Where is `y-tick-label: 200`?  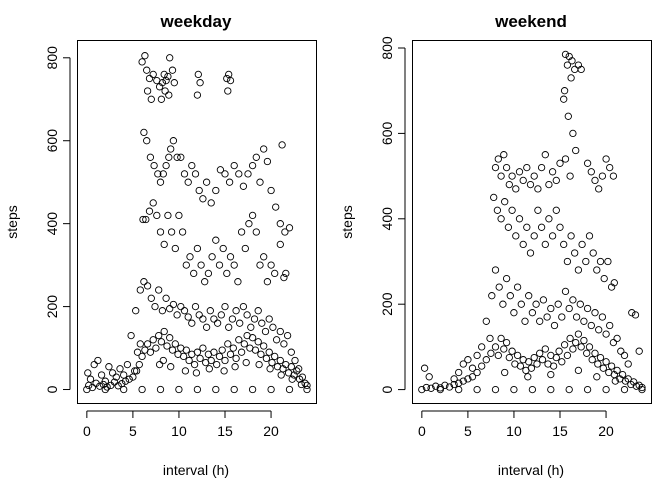
y-tick-label: 200 is located at coordinates (387, 304).